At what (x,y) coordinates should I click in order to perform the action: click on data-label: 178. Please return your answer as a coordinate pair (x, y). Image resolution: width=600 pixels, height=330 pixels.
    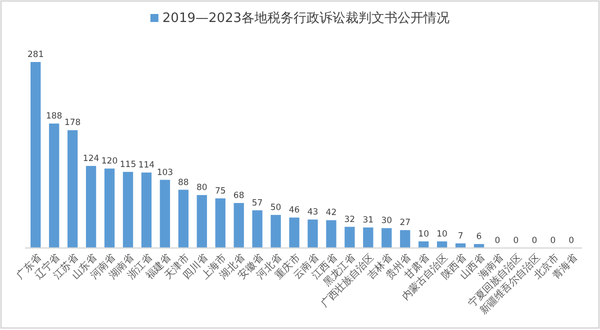
    Looking at the image, I should click on (72, 123).